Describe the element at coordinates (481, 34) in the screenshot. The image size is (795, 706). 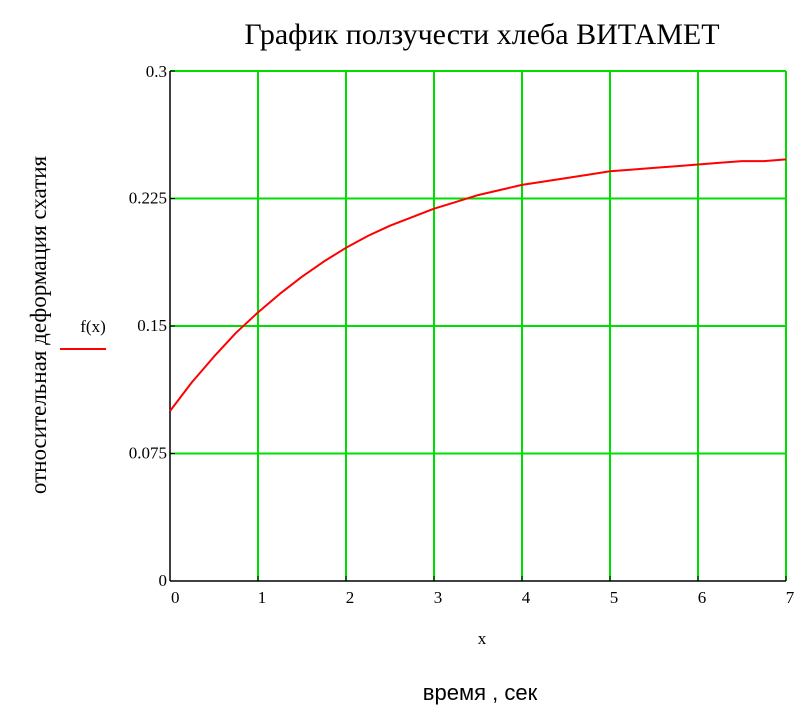
I see `chart-title: График ползучести хлеба ВИТАМЕТ` at that location.